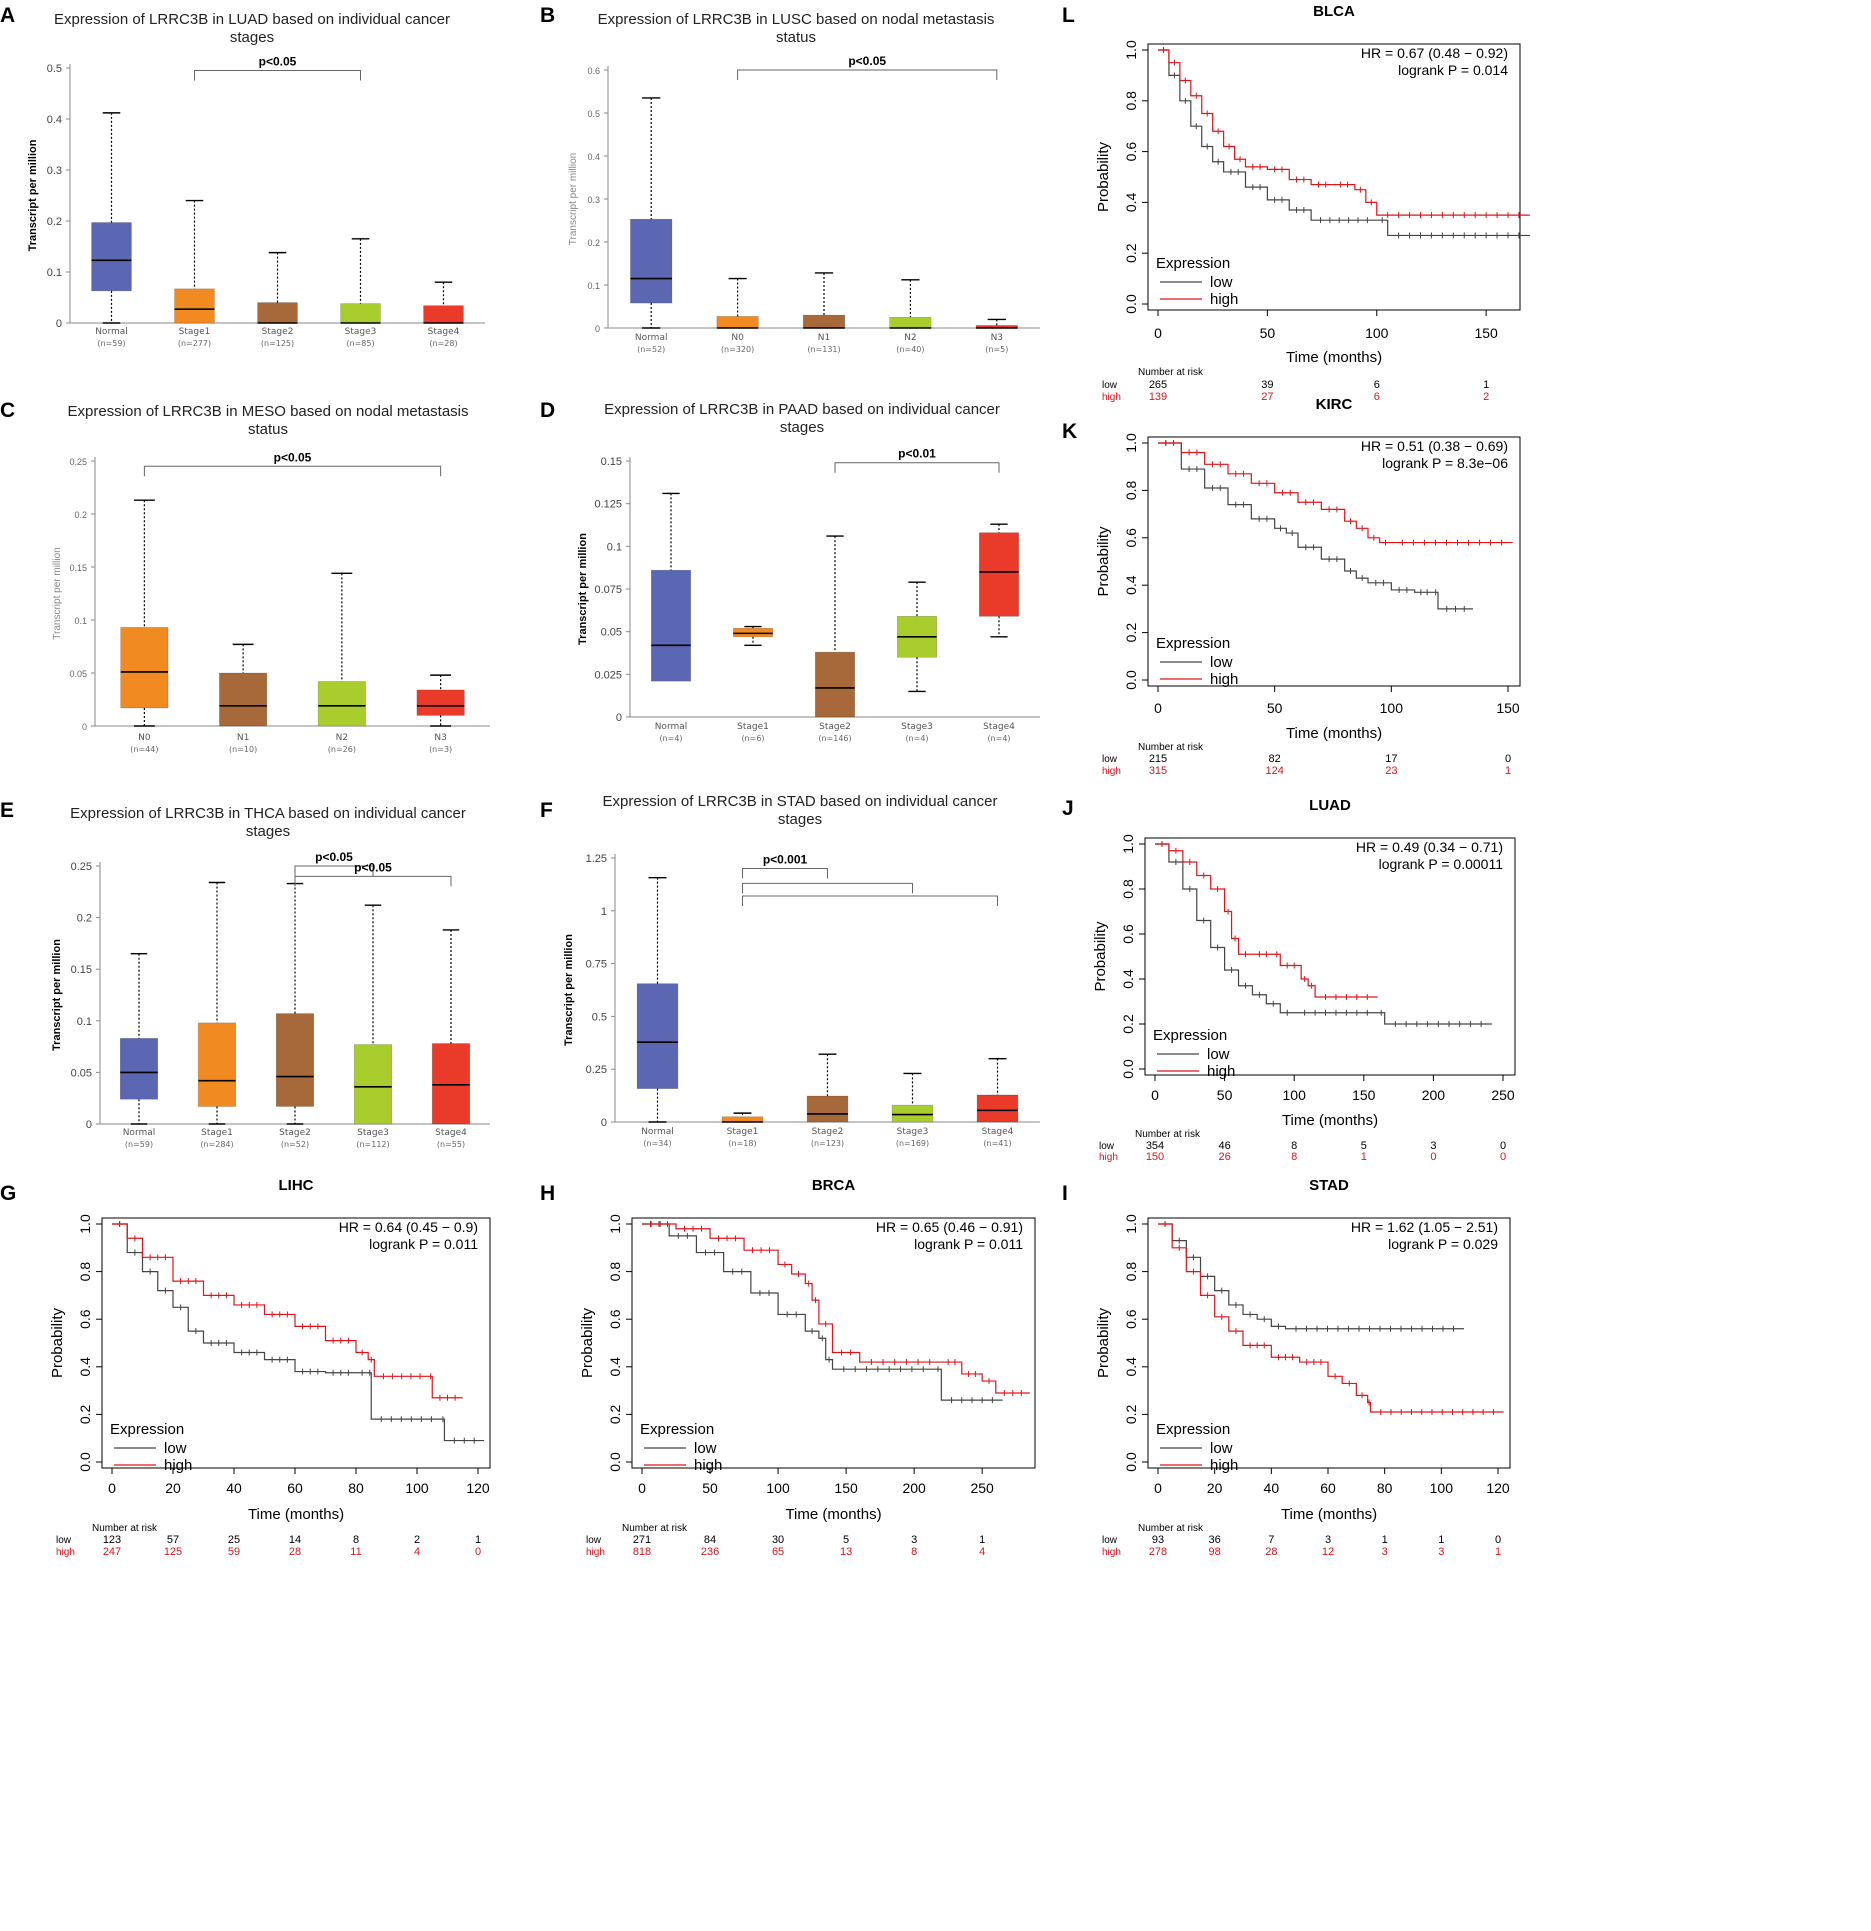 This screenshot has height=1931, width=1871. What do you see at coordinates (268, 429) in the screenshot?
I see `chart-title-line2: status` at bounding box center [268, 429].